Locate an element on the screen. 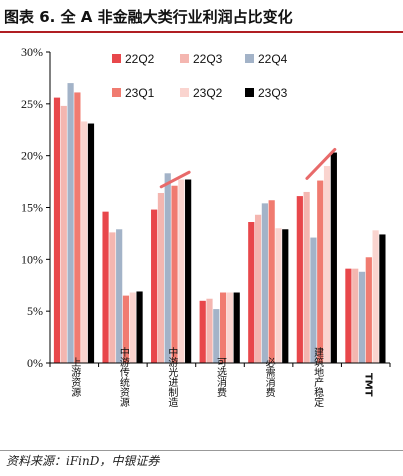  y-tick-label: 10% is located at coordinates (32, 259).